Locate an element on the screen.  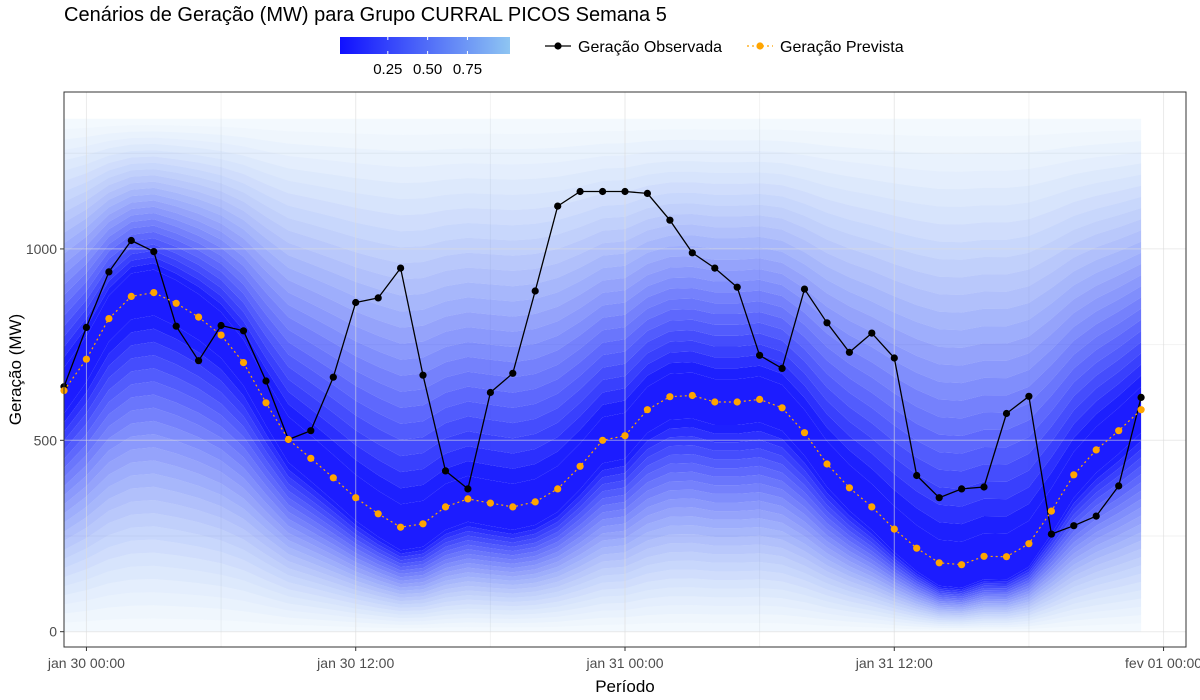
colorbar-tick-label: 0.75 is located at coordinates (467, 69).